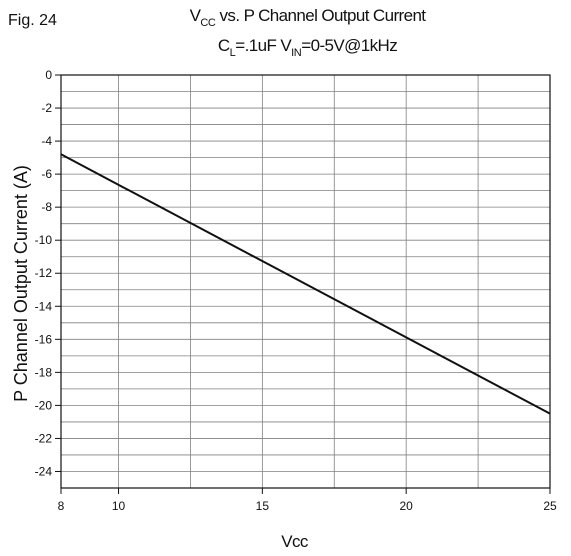 Image resolution: width=571 pixels, height=556 pixels. I want to click on x-tick-label: 8, so click(61, 506).